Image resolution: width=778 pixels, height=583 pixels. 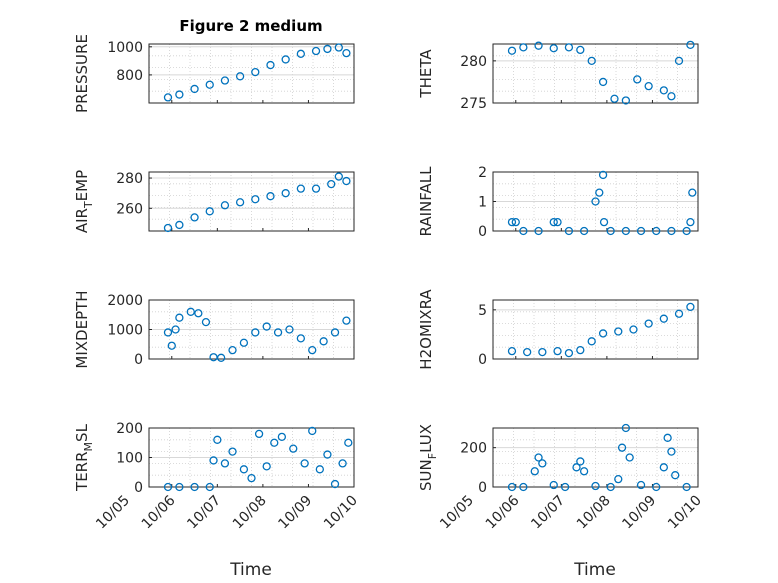 What do you see at coordinates (82, 471) in the screenshot?
I see `y-label-main: TERR` at bounding box center [82, 471].